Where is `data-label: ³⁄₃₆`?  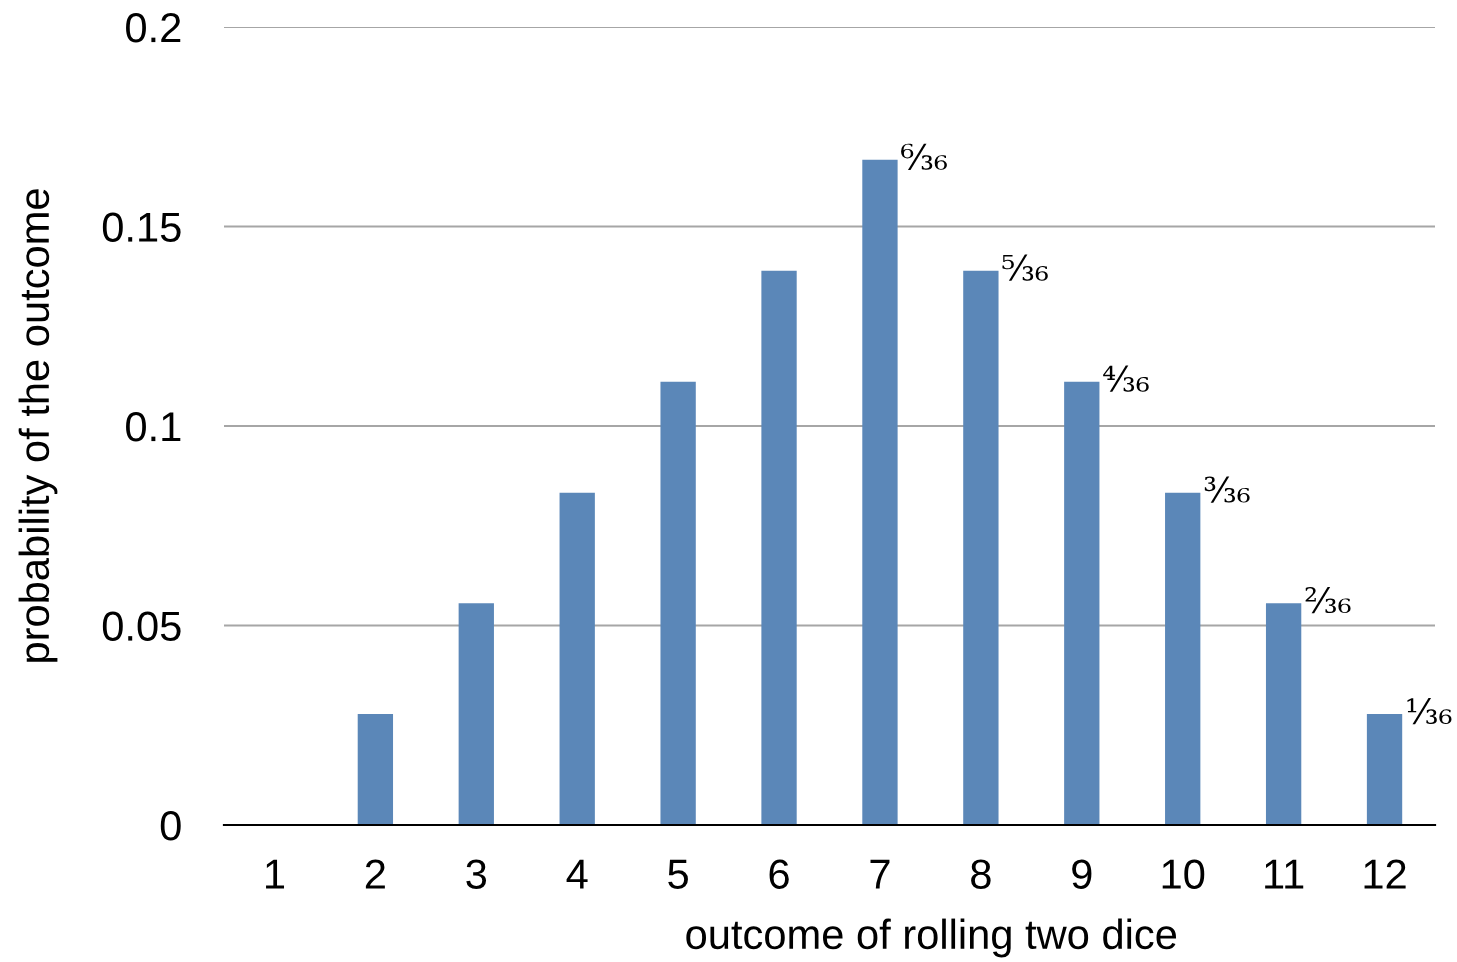
data-label: ³⁄₃₆ is located at coordinates (1227, 489).